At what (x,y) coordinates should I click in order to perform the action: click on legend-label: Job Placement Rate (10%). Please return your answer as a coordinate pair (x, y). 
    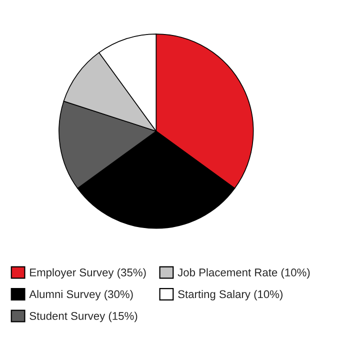
    Looking at the image, I should click on (244, 273).